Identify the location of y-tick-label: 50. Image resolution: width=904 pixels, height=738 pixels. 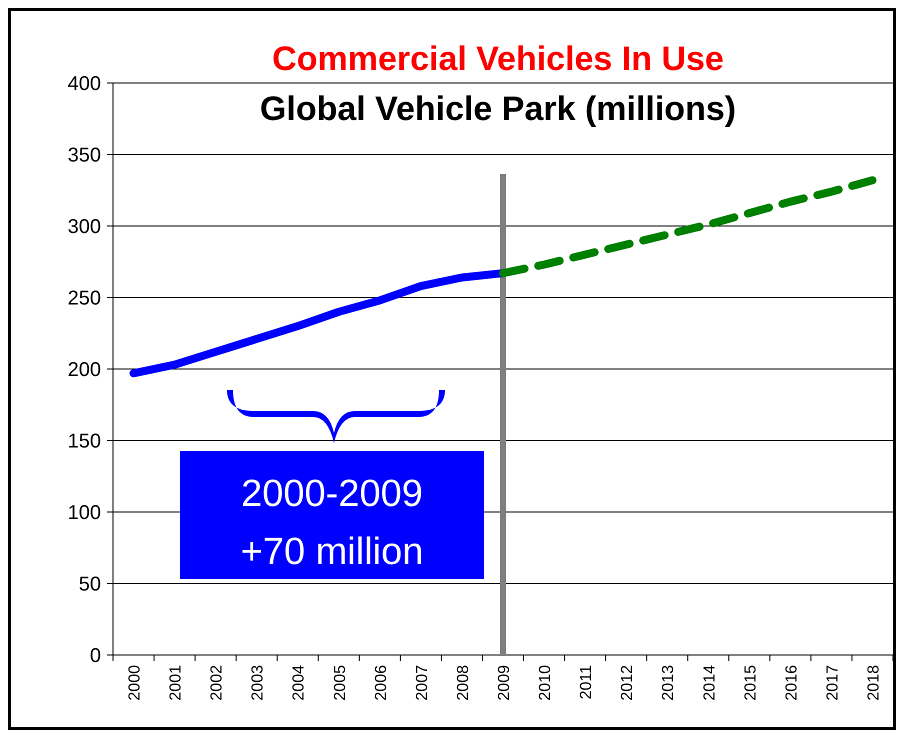
(89, 585).